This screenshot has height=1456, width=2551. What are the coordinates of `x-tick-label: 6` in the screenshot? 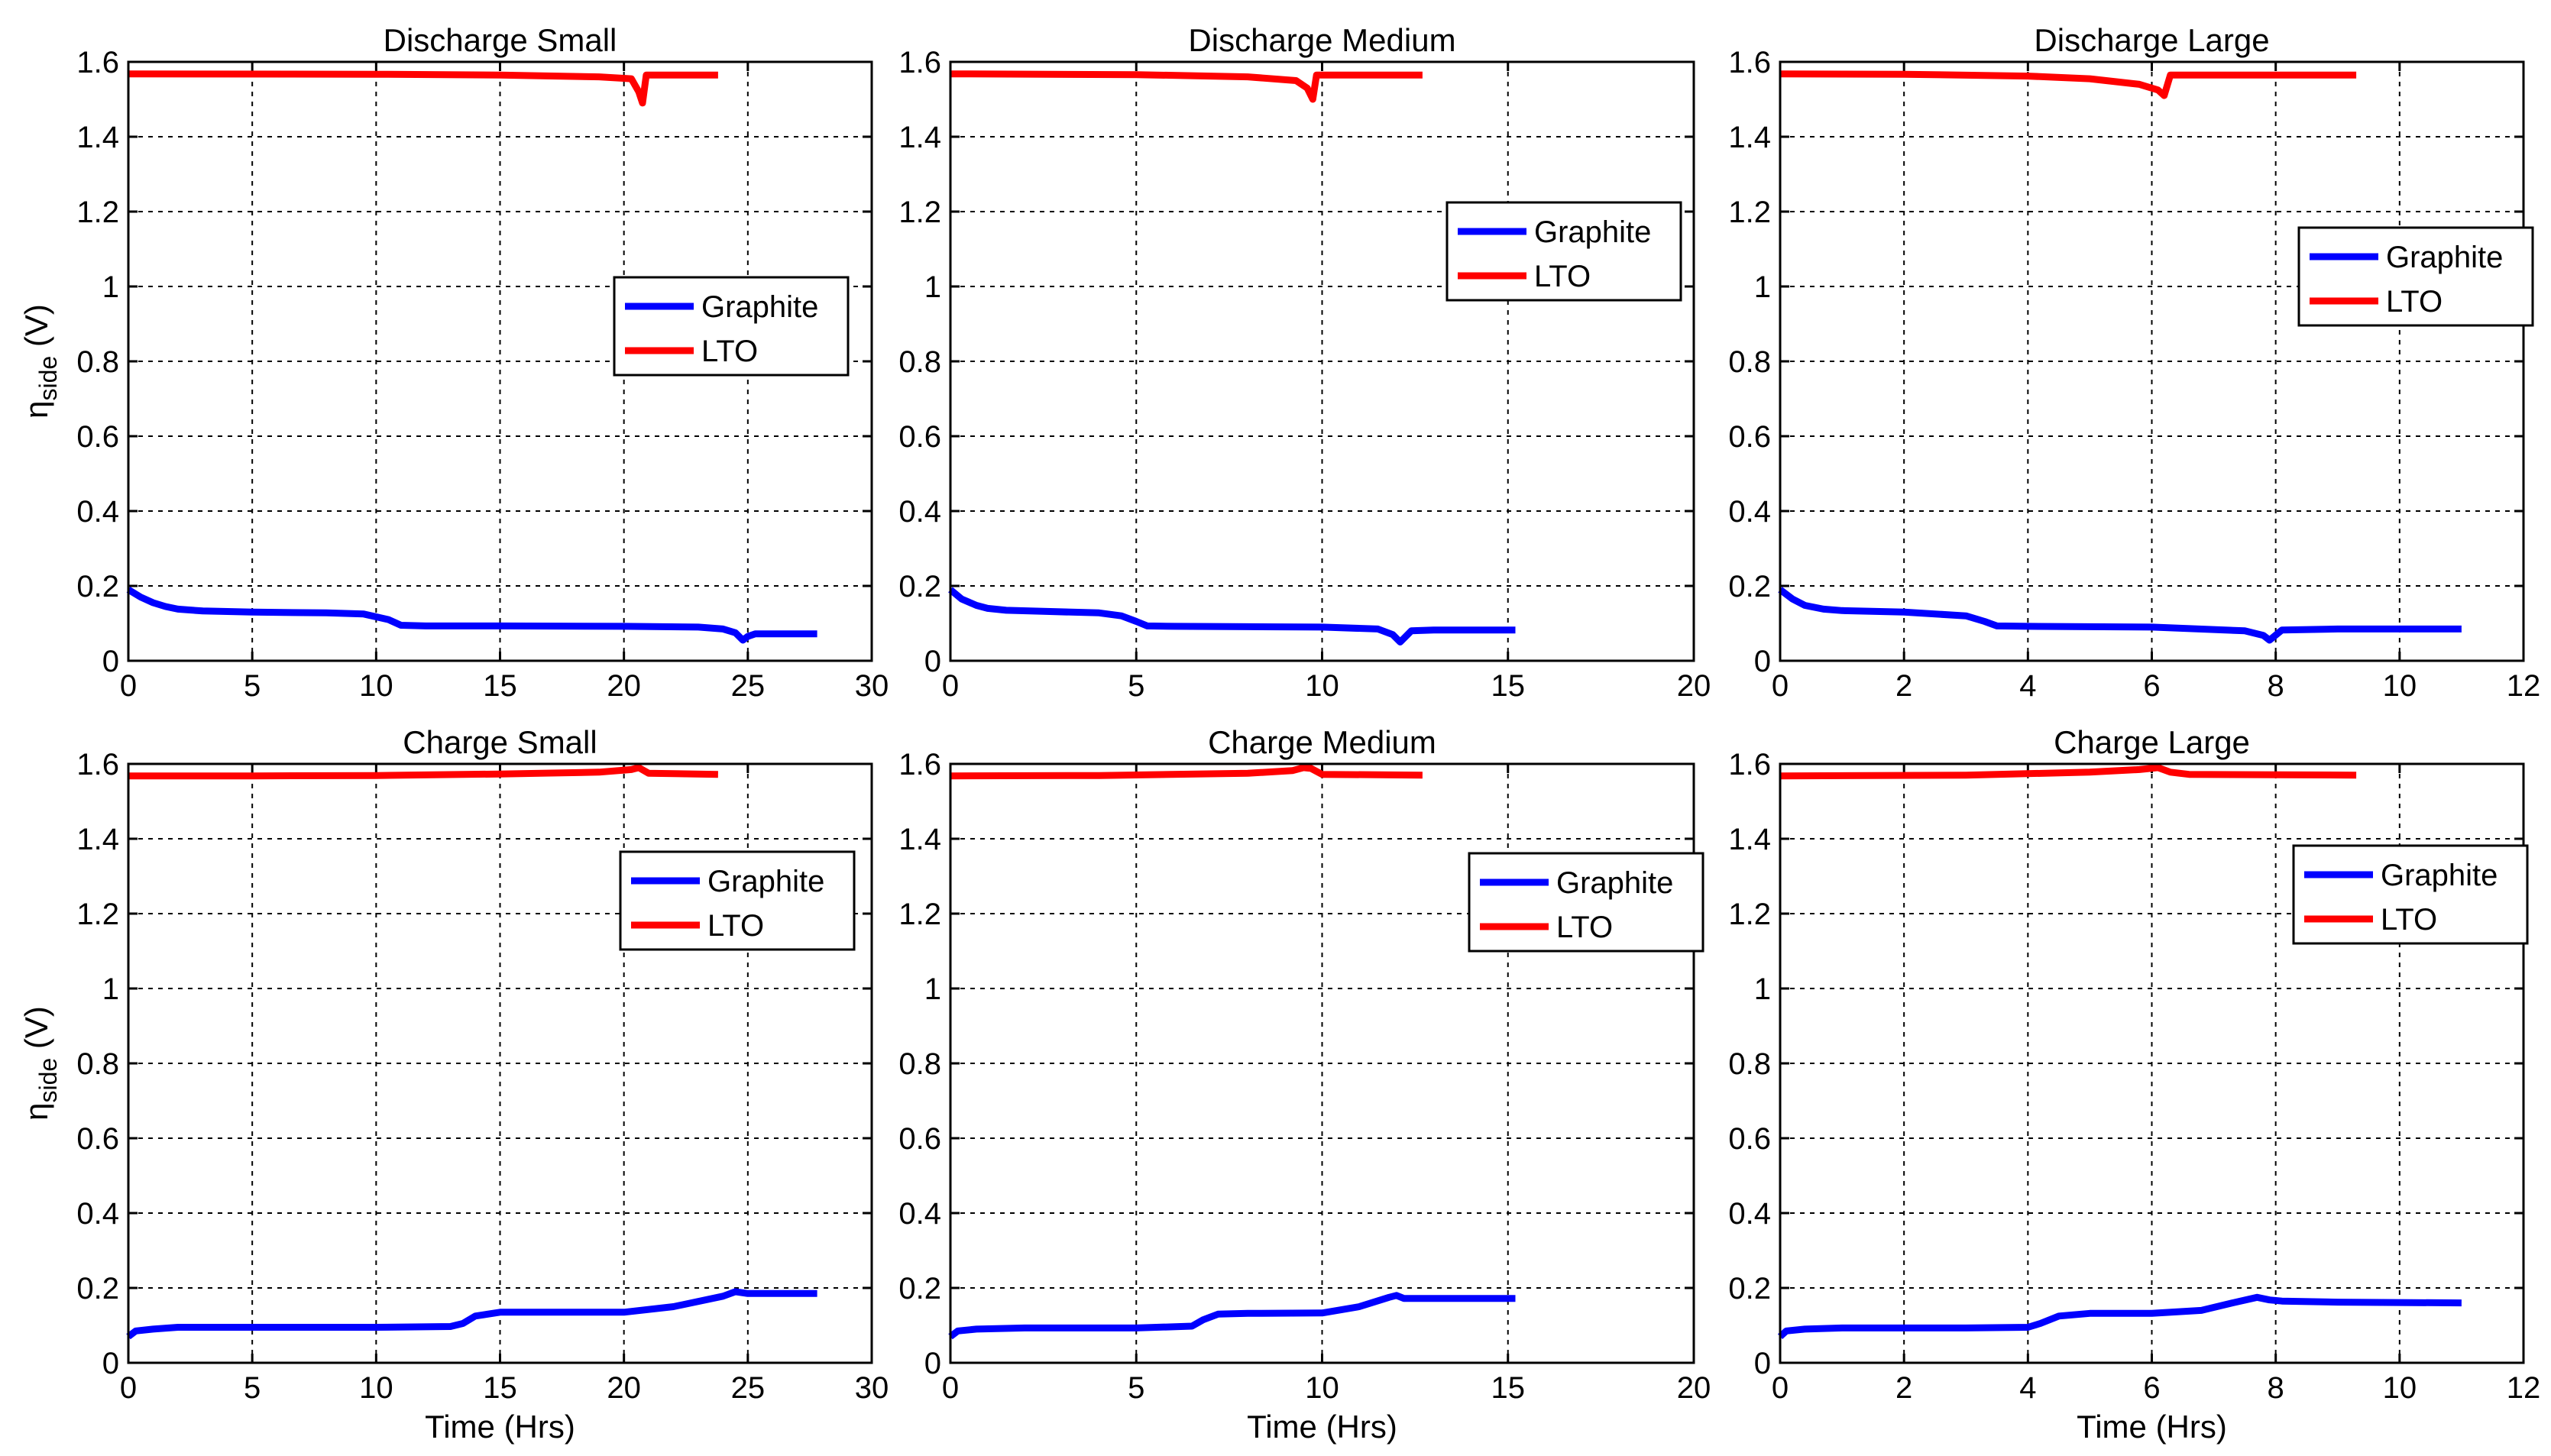 It's located at (2151, 1388).